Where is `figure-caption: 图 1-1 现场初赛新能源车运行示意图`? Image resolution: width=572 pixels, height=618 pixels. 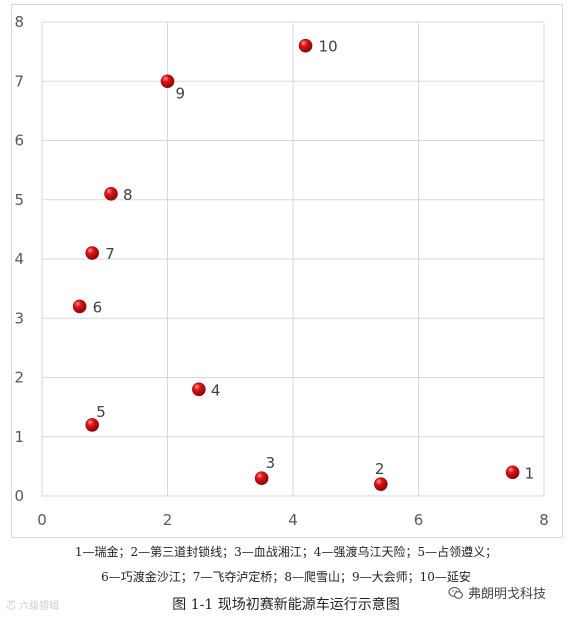
figure-caption: 图 1-1 现场初赛新能源车运行示意图 is located at coordinates (286, 605).